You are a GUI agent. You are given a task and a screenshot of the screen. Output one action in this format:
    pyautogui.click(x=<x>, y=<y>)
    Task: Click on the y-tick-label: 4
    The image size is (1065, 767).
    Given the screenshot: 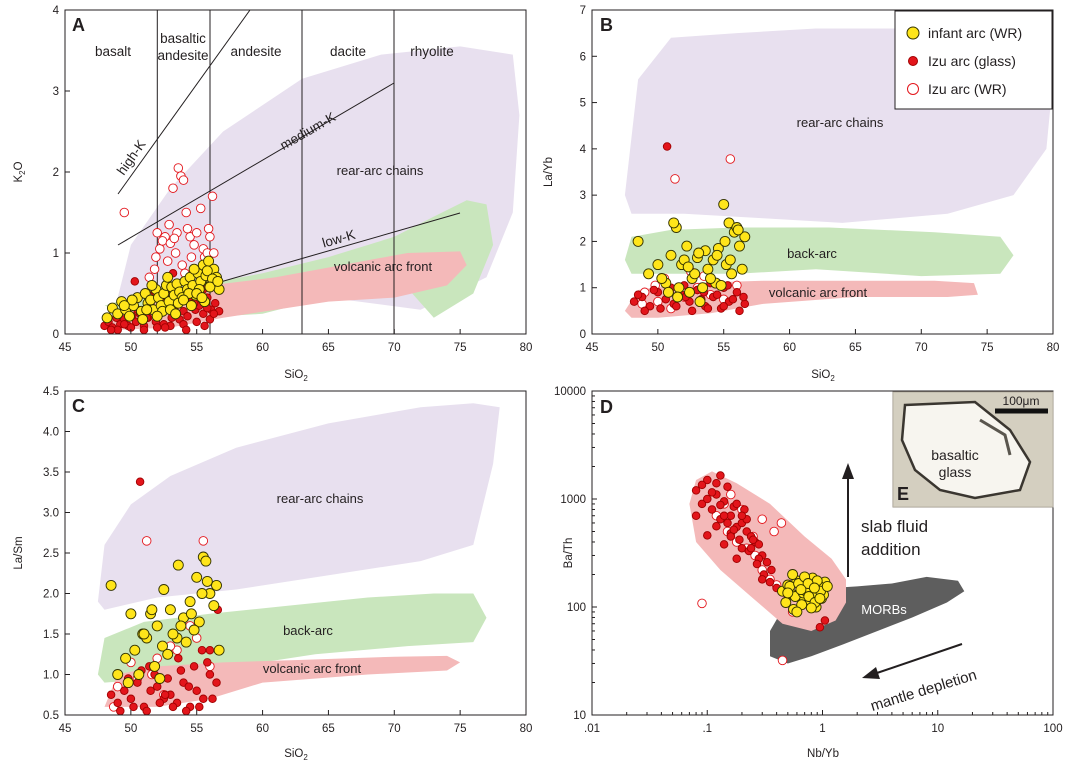 What is the action you would take?
    pyautogui.click(x=583, y=150)
    